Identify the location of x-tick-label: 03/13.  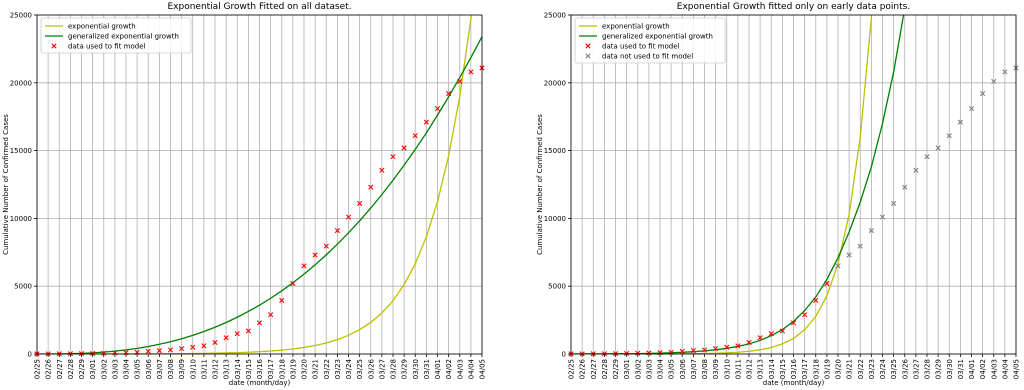
(227, 369).